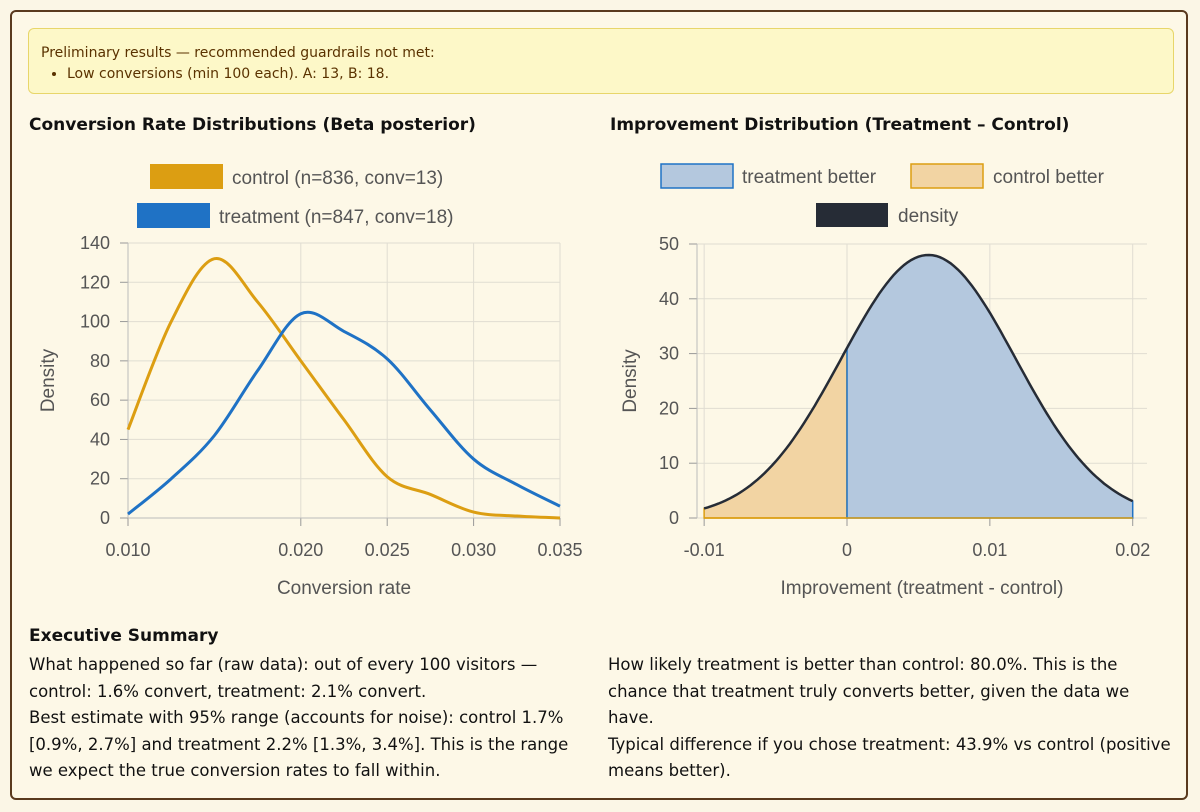 The image size is (1200, 812). Describe the element at coordinates (1049, 177) in the screenshot. I see `legend-label-control-better: control better` at that location.